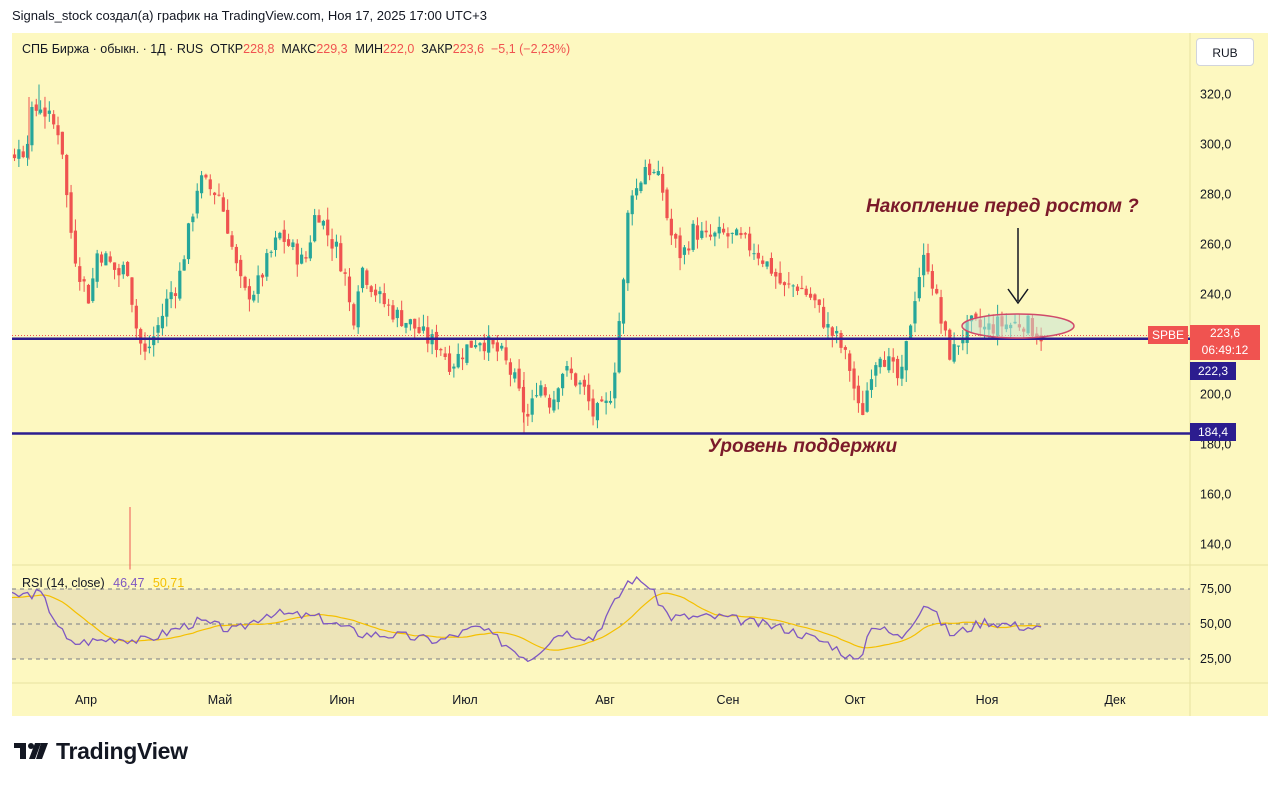 The width and height of the screenshot is (1280, 786). Describe the element at coordinates (113, 49) in the screenshot. I see `symbol-title: СПБ Биржа · обыкн. · 1Д · RUS` at that location.